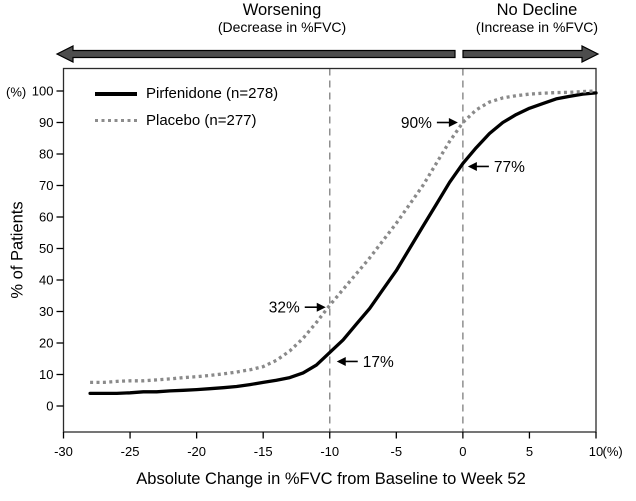 This screenshot has height=501, width=636. Describe the element at coordinates (472, 166) in the screenshot. I see `annotation-arrowhead-77%` at that location.